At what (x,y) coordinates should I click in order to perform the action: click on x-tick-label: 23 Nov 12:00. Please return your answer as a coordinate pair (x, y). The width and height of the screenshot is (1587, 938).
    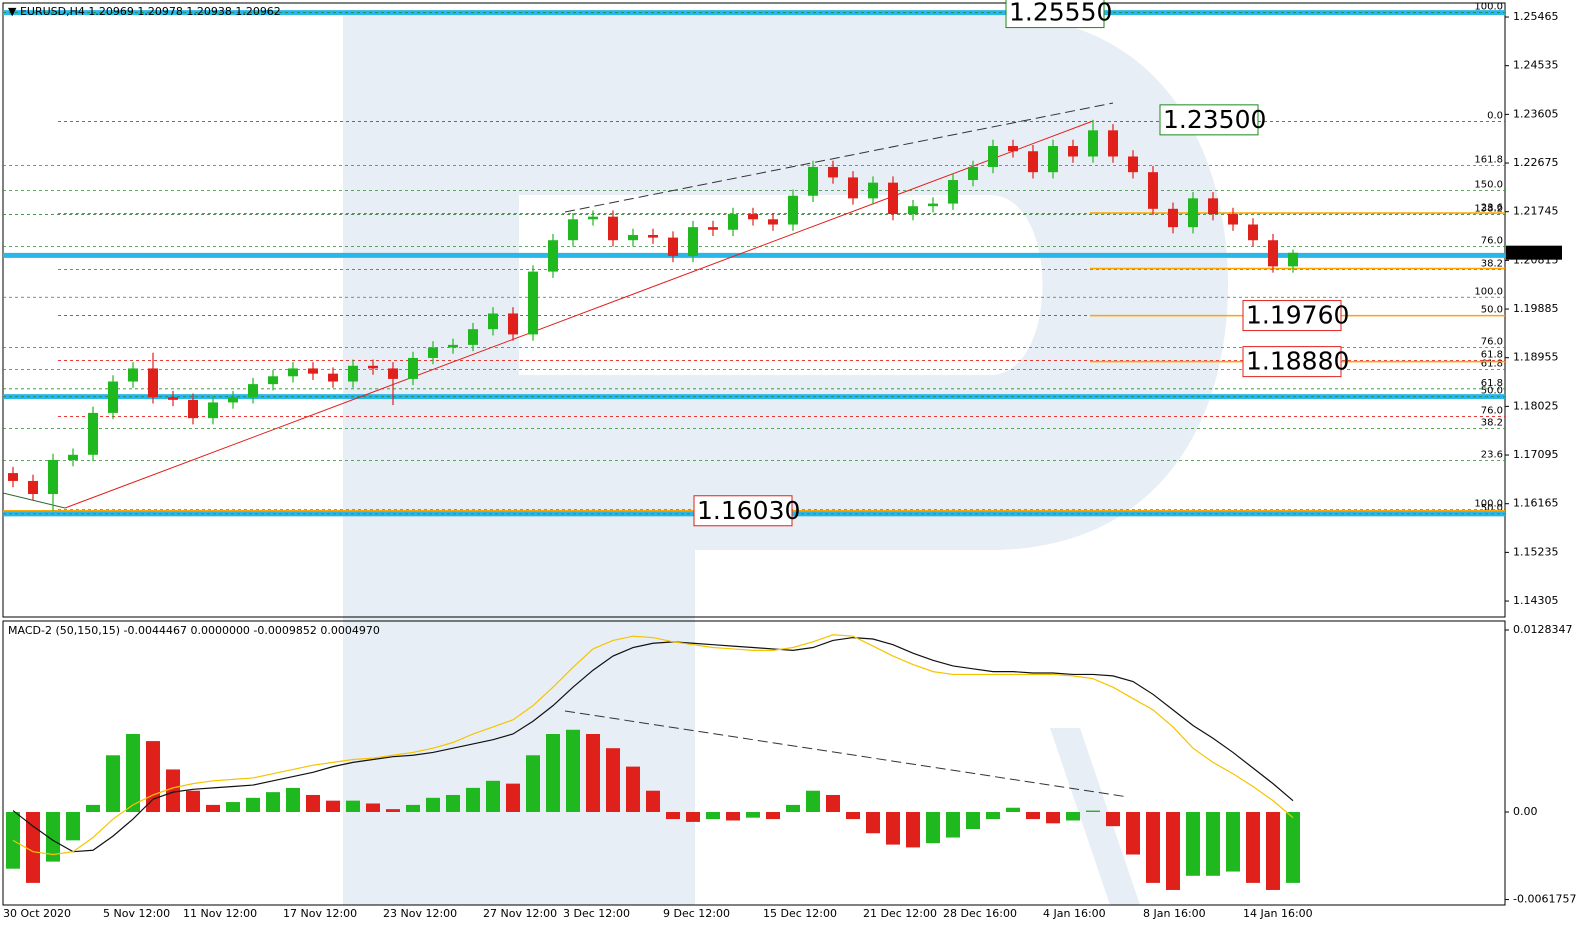
    Looking at the image, I should click on (420, 913).